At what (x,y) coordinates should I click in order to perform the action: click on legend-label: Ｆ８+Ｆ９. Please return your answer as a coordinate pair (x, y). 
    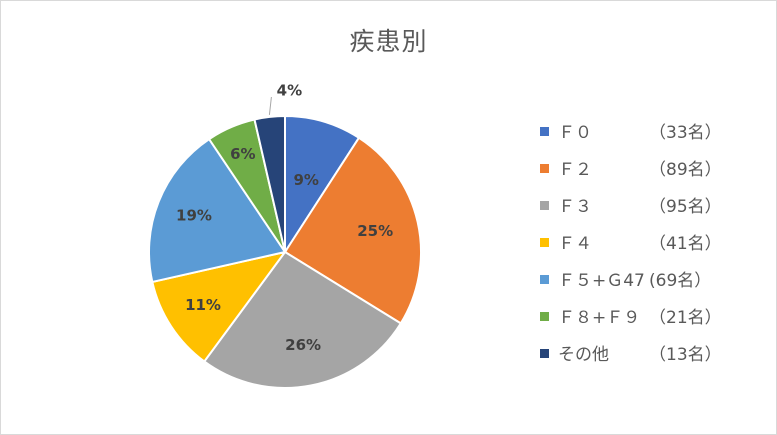
    Looking at the image, I should click on (599, 318).